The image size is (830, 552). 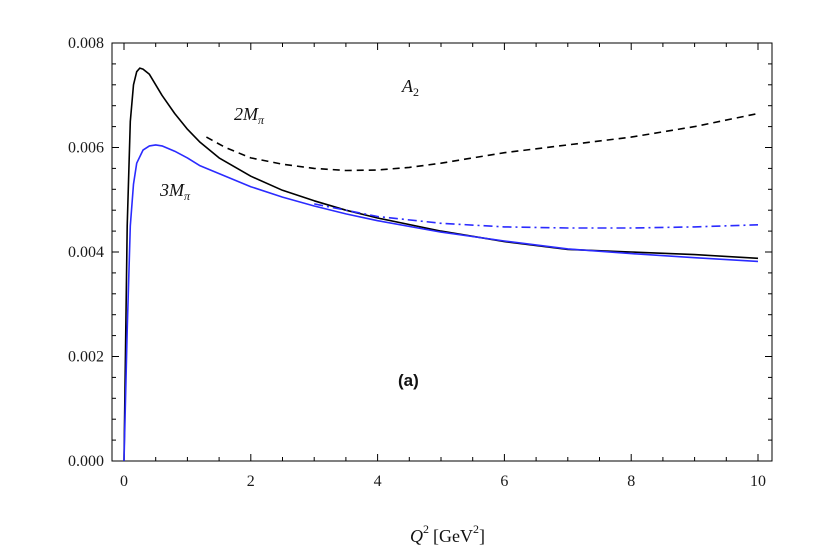 I want to click on y-tick-label: 0.000, so click(x=86, y=461).